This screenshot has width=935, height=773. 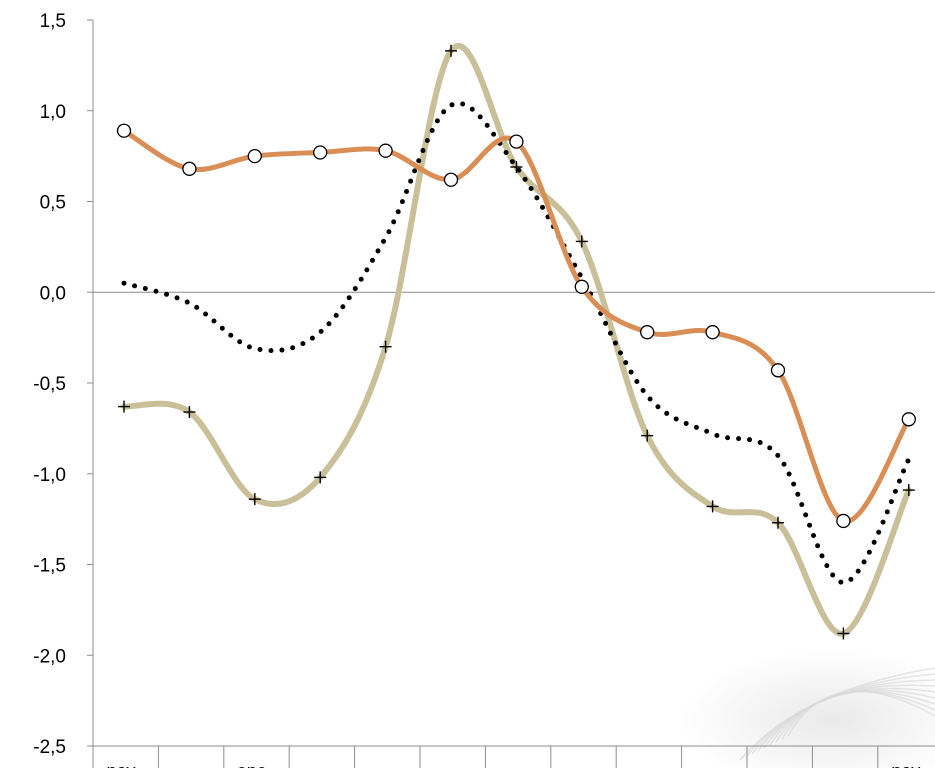 I want to click on x-tick-label: ene-, so click(x=255, y=764).